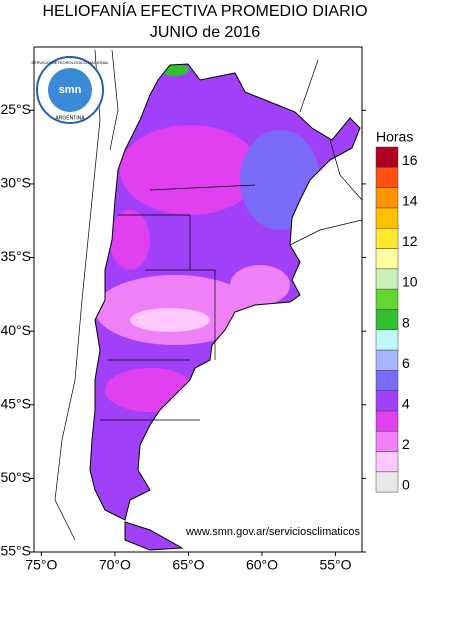  What do you see at coordinates (406, 322) in the screenshot?
I see `legend-label: 8` at bounding box center [406, 322].